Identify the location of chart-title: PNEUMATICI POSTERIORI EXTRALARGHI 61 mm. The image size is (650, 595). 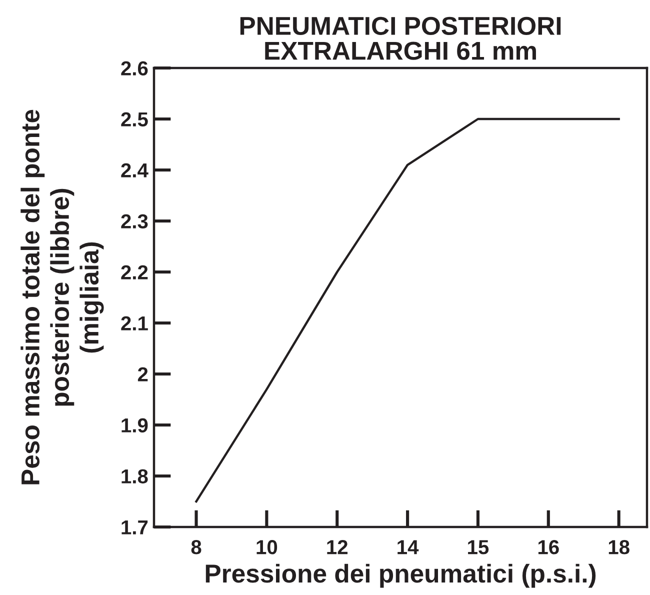
(400, 38).